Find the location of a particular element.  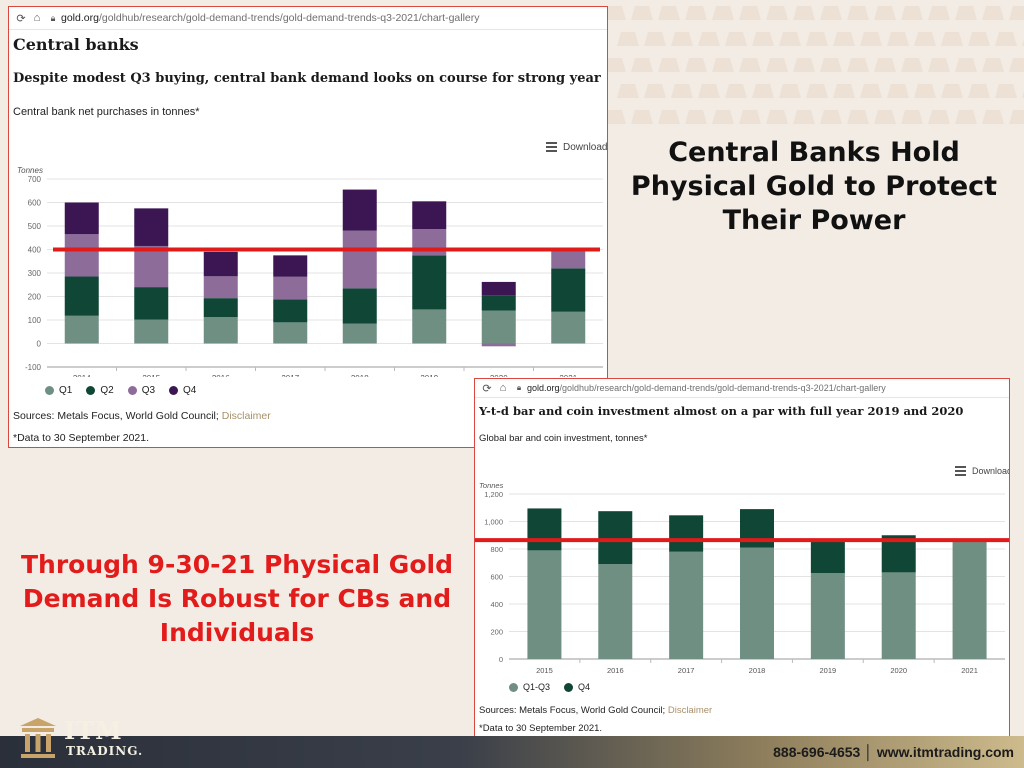

chart-legend: Q1-Q3 Q4 is located at coordinates (549, 687).